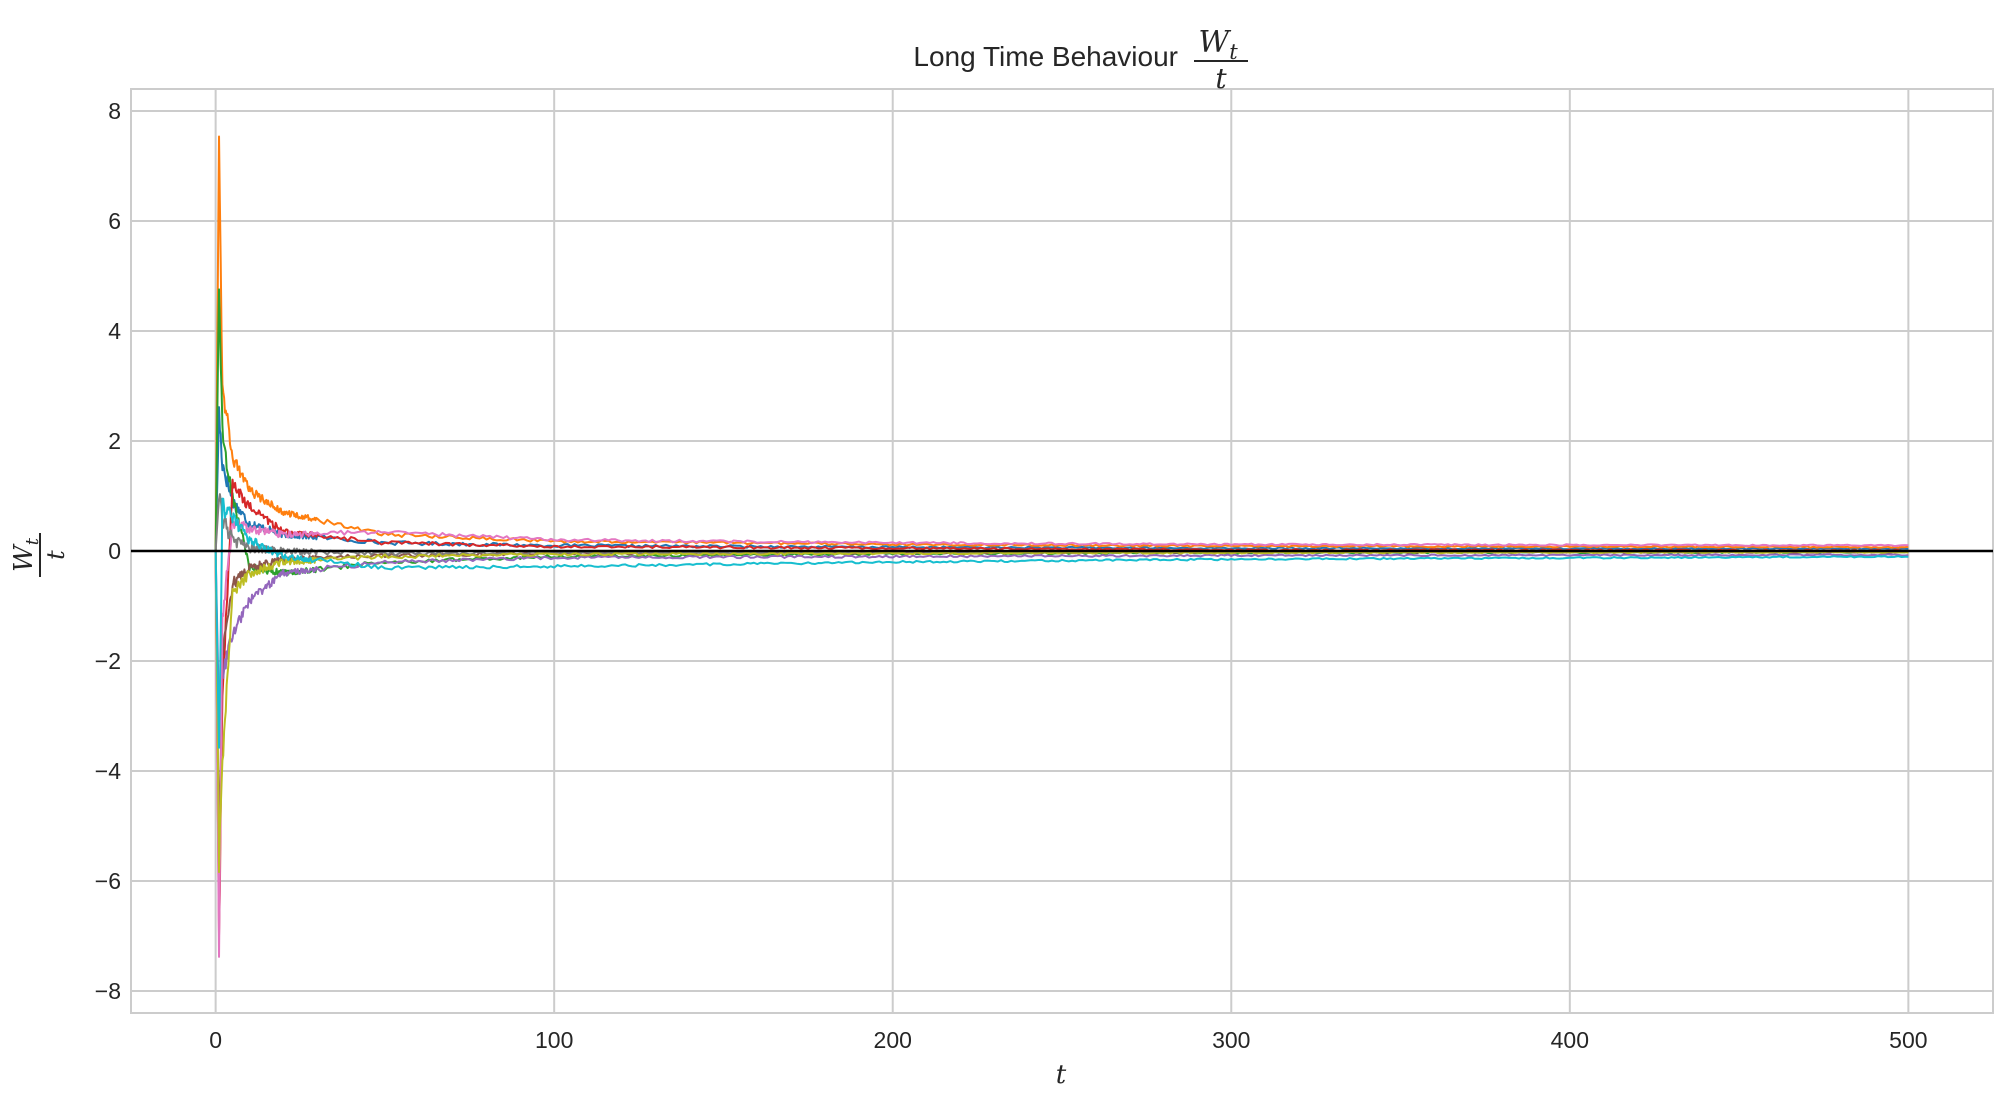  Describe the element at coordinates (1570, 1040) in the screenshot. I see `x-tick-label: 400` at that location.